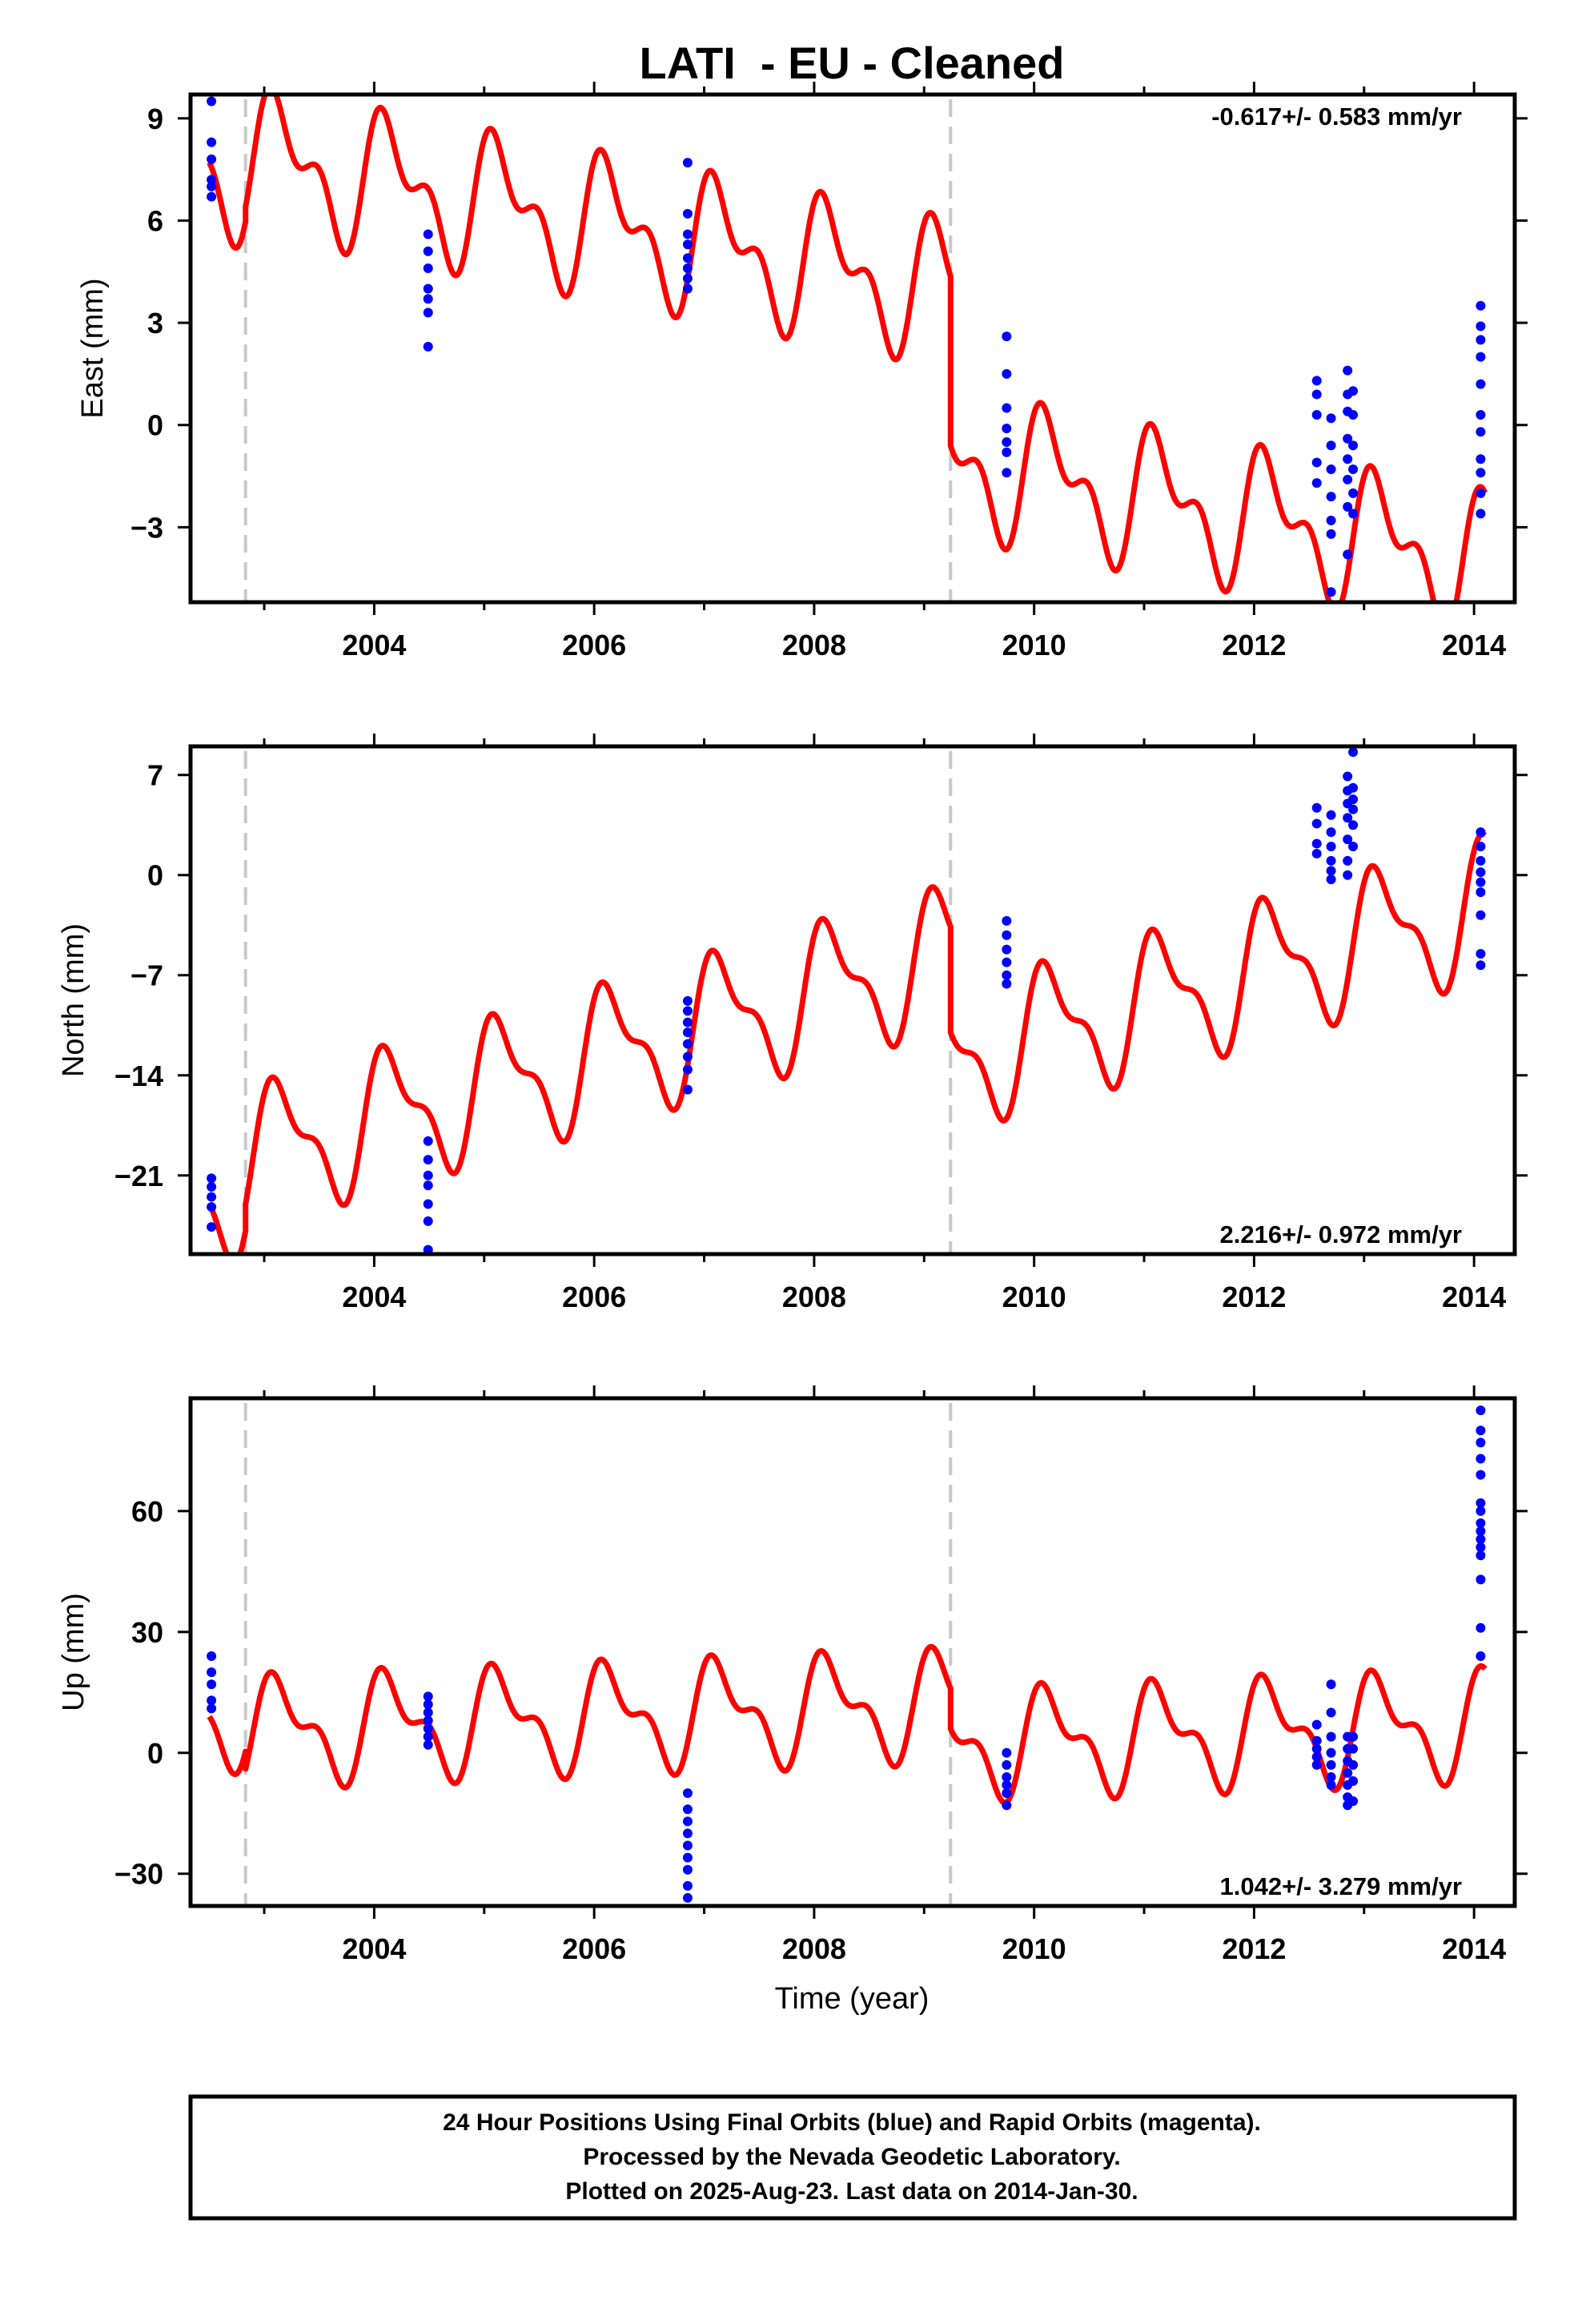 The image size is (1582, 2324). Describe the element at coordinates (138, 1176) in the screenshot. I see `north-y-tick-label-5: −21` at that location.